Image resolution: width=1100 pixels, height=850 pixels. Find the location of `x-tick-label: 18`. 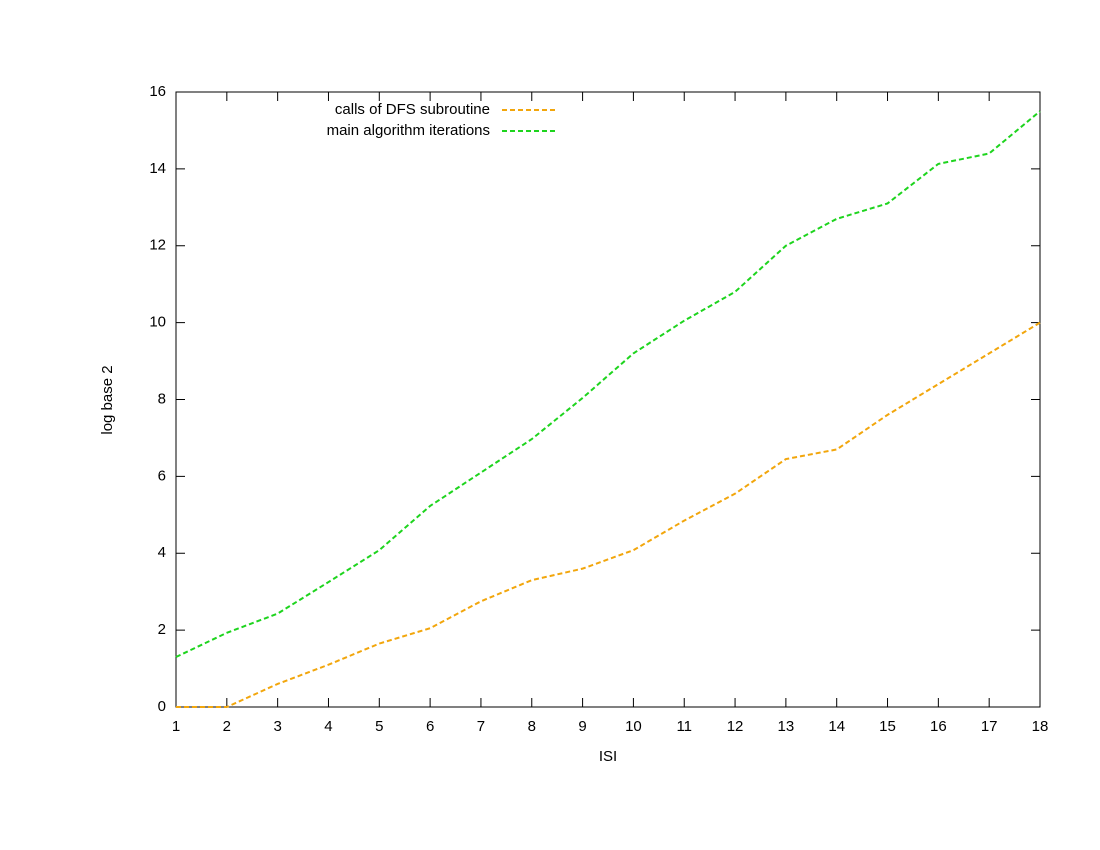

x-tick-label: 18 is located at coordinates (1040, 726).